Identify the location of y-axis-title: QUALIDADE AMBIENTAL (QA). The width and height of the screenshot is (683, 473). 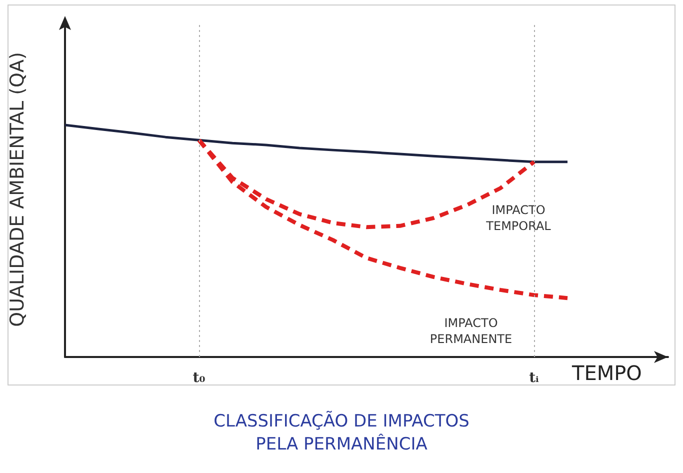
(17, 189).